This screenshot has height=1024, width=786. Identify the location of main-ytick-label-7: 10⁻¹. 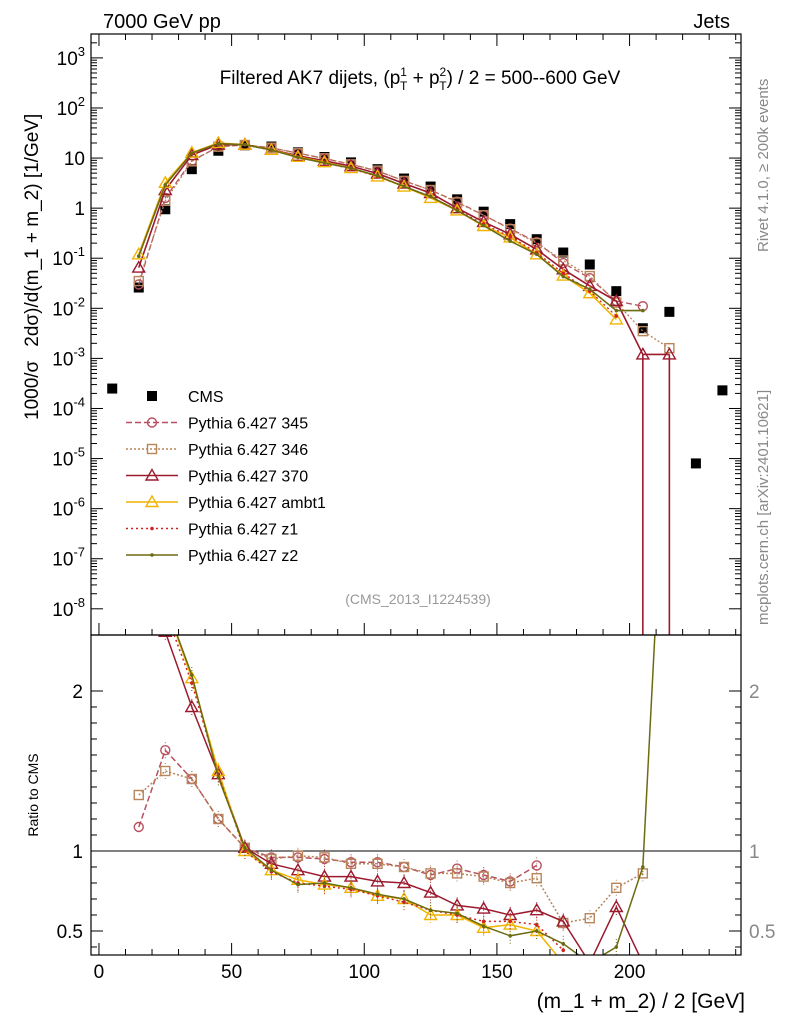
(68, 257).